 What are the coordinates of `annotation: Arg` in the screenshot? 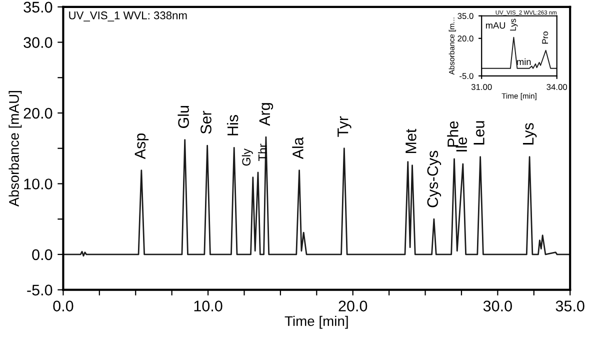 It's located at (266, 114).